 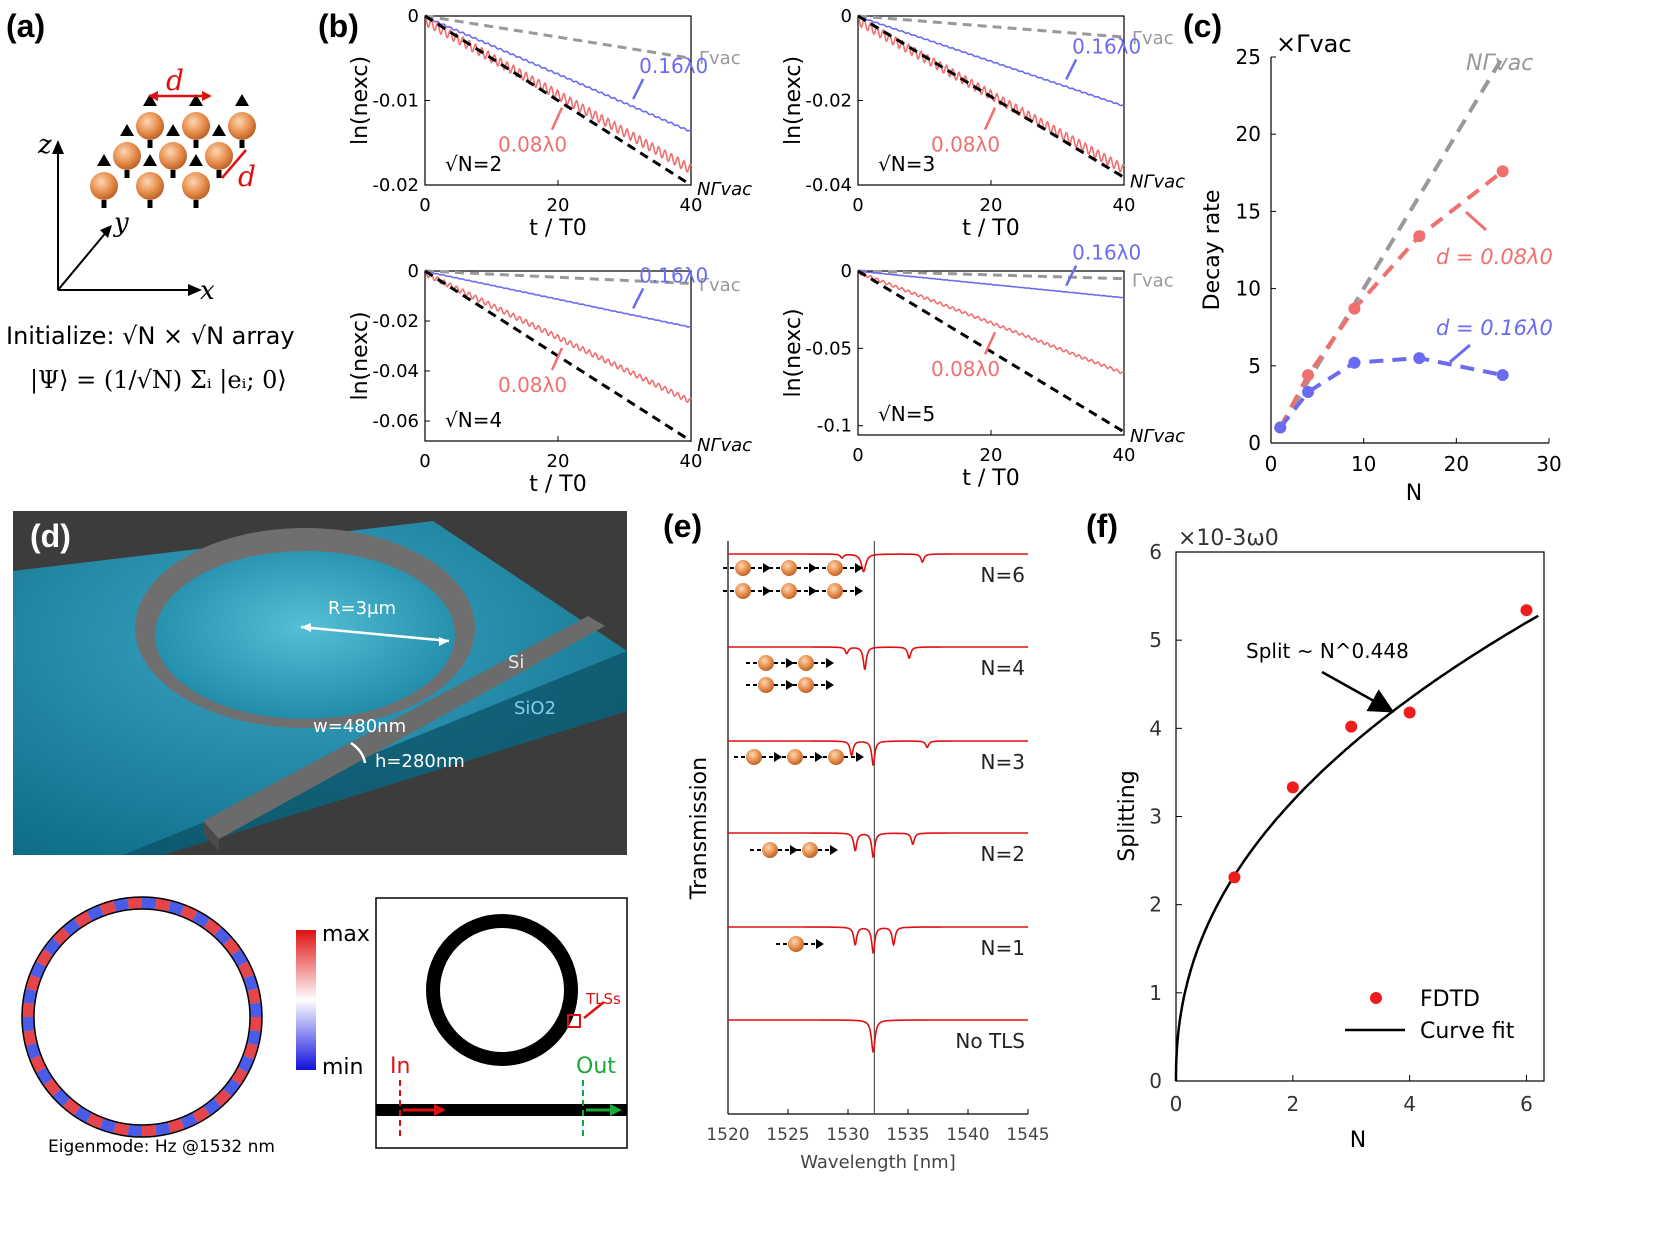 What do you see at coordinates (360, 726) in the screenshot?
I see `width-label: w=480nm` at bounding box center [360, 726].